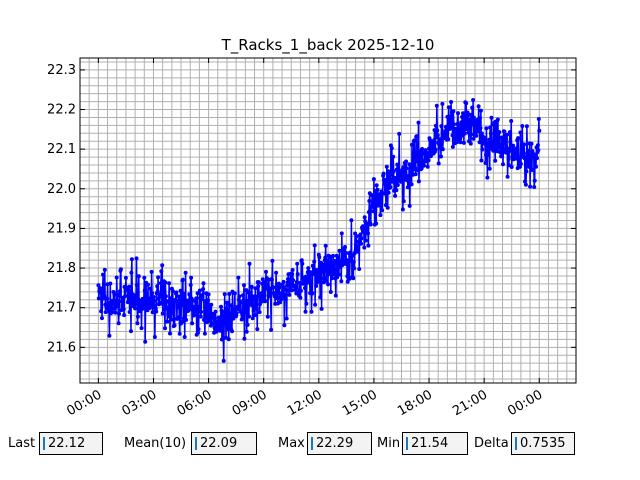 Image resolution: width=640 pixels, height=480 pixels. Describe the element at coordinates (71, 443) in the screenshot. I see `last-value-box: 22.12` at that location.